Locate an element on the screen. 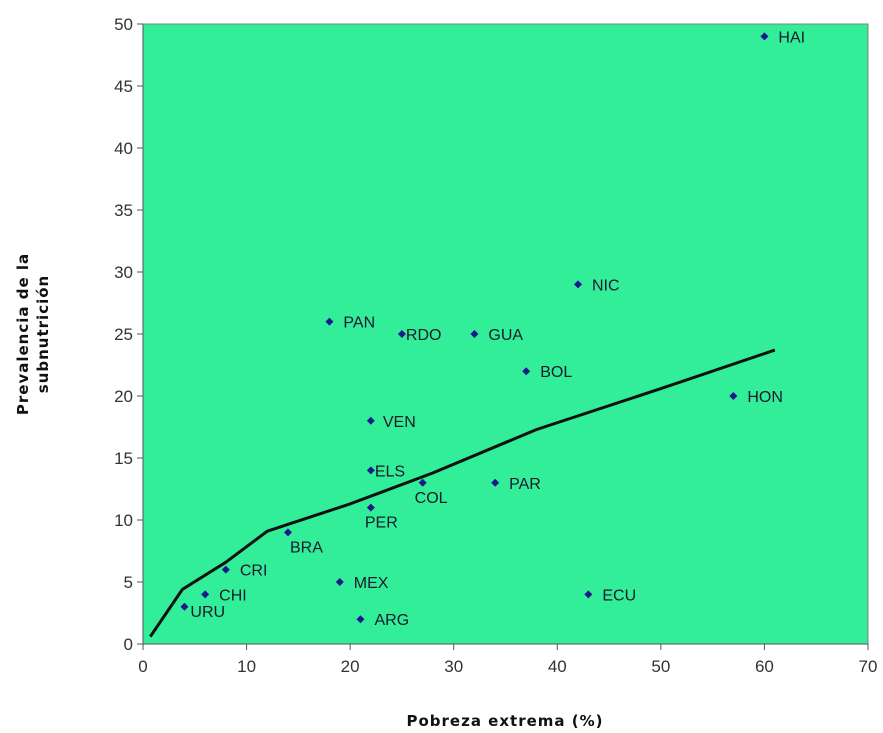  point-label-gua: GUA is located at coordinates (505, 335).